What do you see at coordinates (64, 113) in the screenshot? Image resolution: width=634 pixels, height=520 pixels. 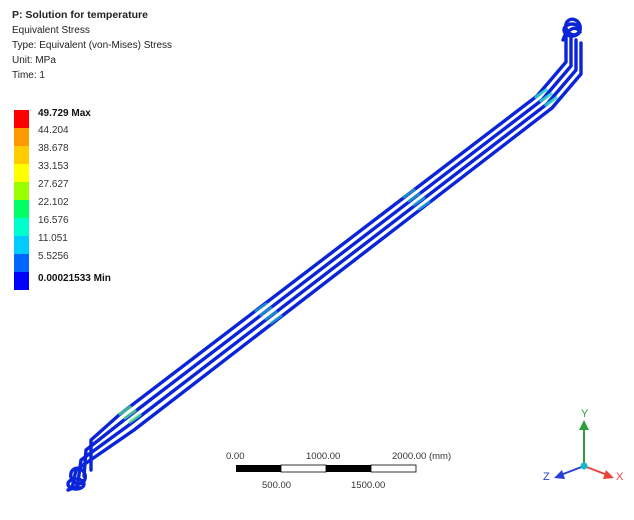 I see `legend-max-label: 49.729 Max` at bounding box center [64, 113].